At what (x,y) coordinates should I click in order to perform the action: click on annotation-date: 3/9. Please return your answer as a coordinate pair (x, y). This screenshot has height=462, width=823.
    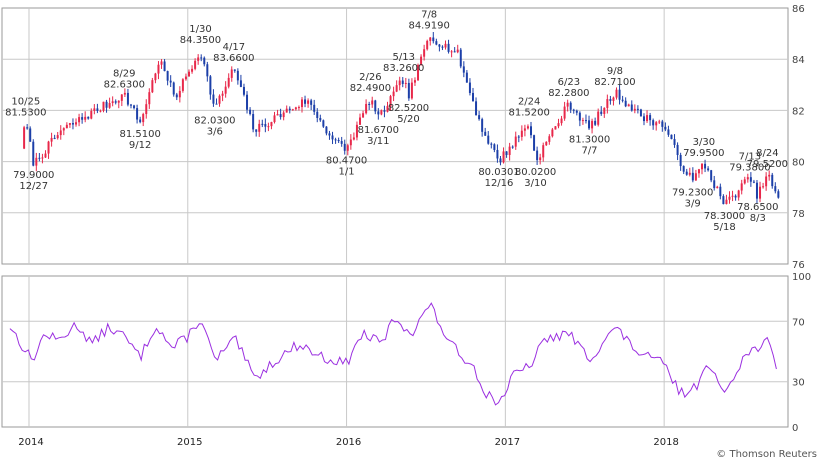
    Looking at the image, I should click on (693, 203).